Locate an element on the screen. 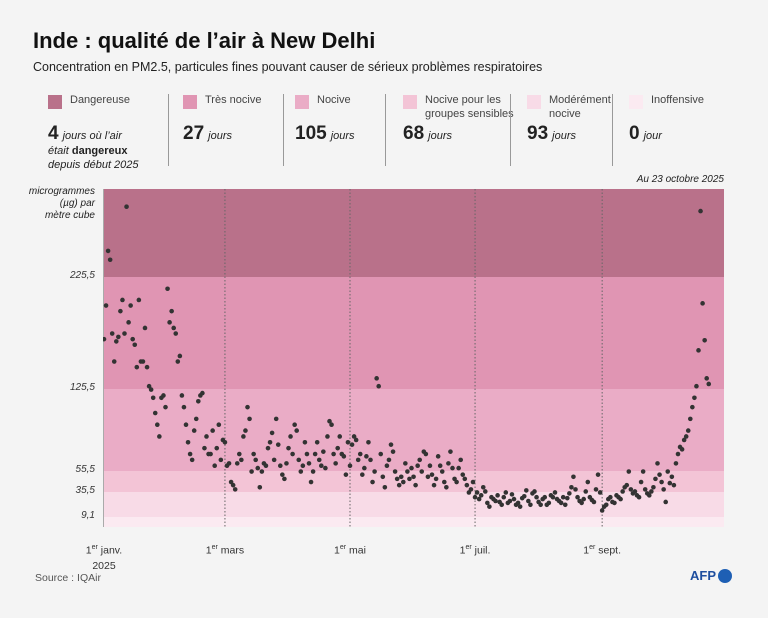 This screenshot has width=768, height=618. legend-divider is located at coordinates (510, 130).